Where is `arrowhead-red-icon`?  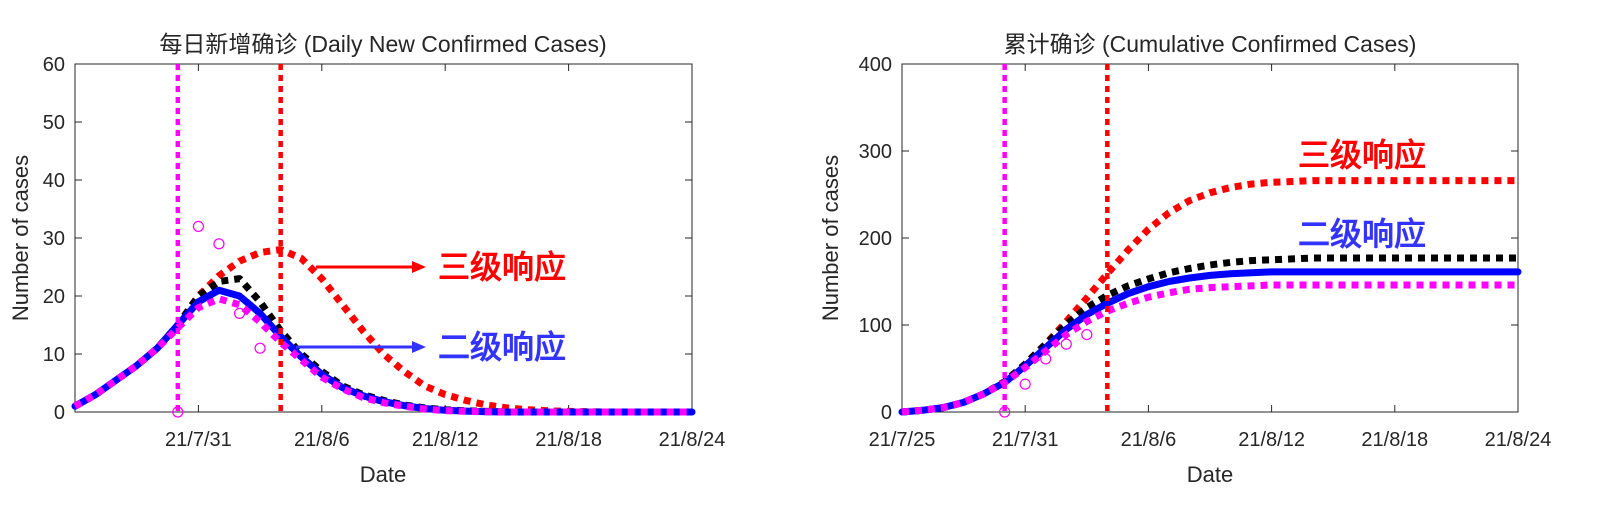 arrowhead-red-icon is located at coordinates (419, 267).